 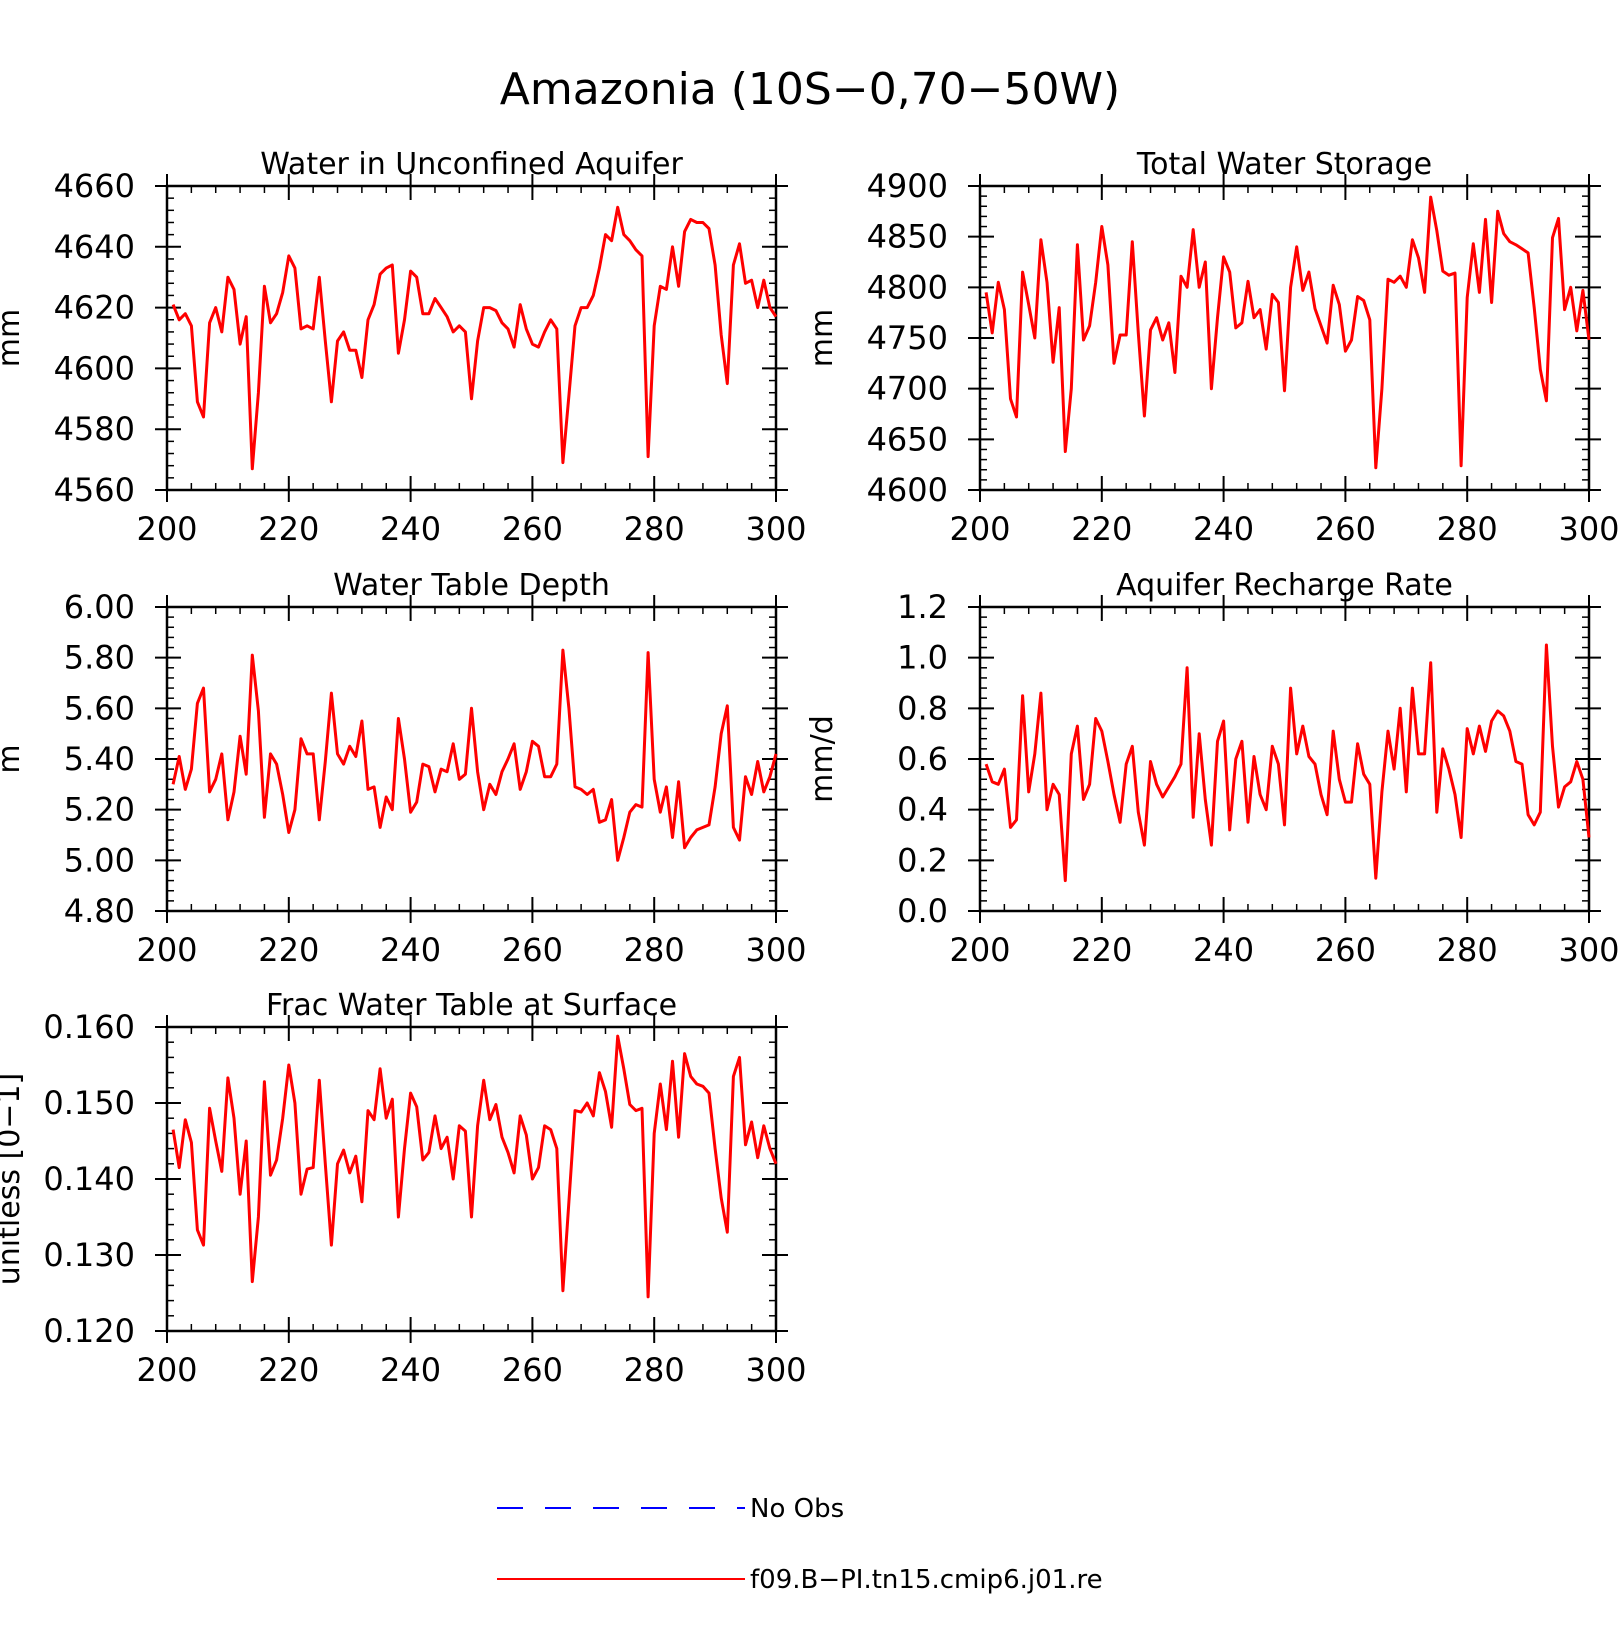 I want to click on legend: No Obs f09.B−PI.tn15.cmip6.j01.re, so click(x=800, y=1544).